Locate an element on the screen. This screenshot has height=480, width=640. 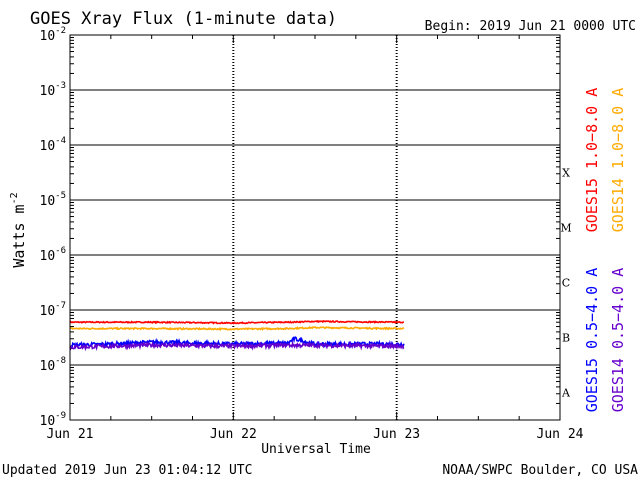
begin-label: Begin: 2019 Jun 21 0000 UTC is located at coordinates (530, 26).